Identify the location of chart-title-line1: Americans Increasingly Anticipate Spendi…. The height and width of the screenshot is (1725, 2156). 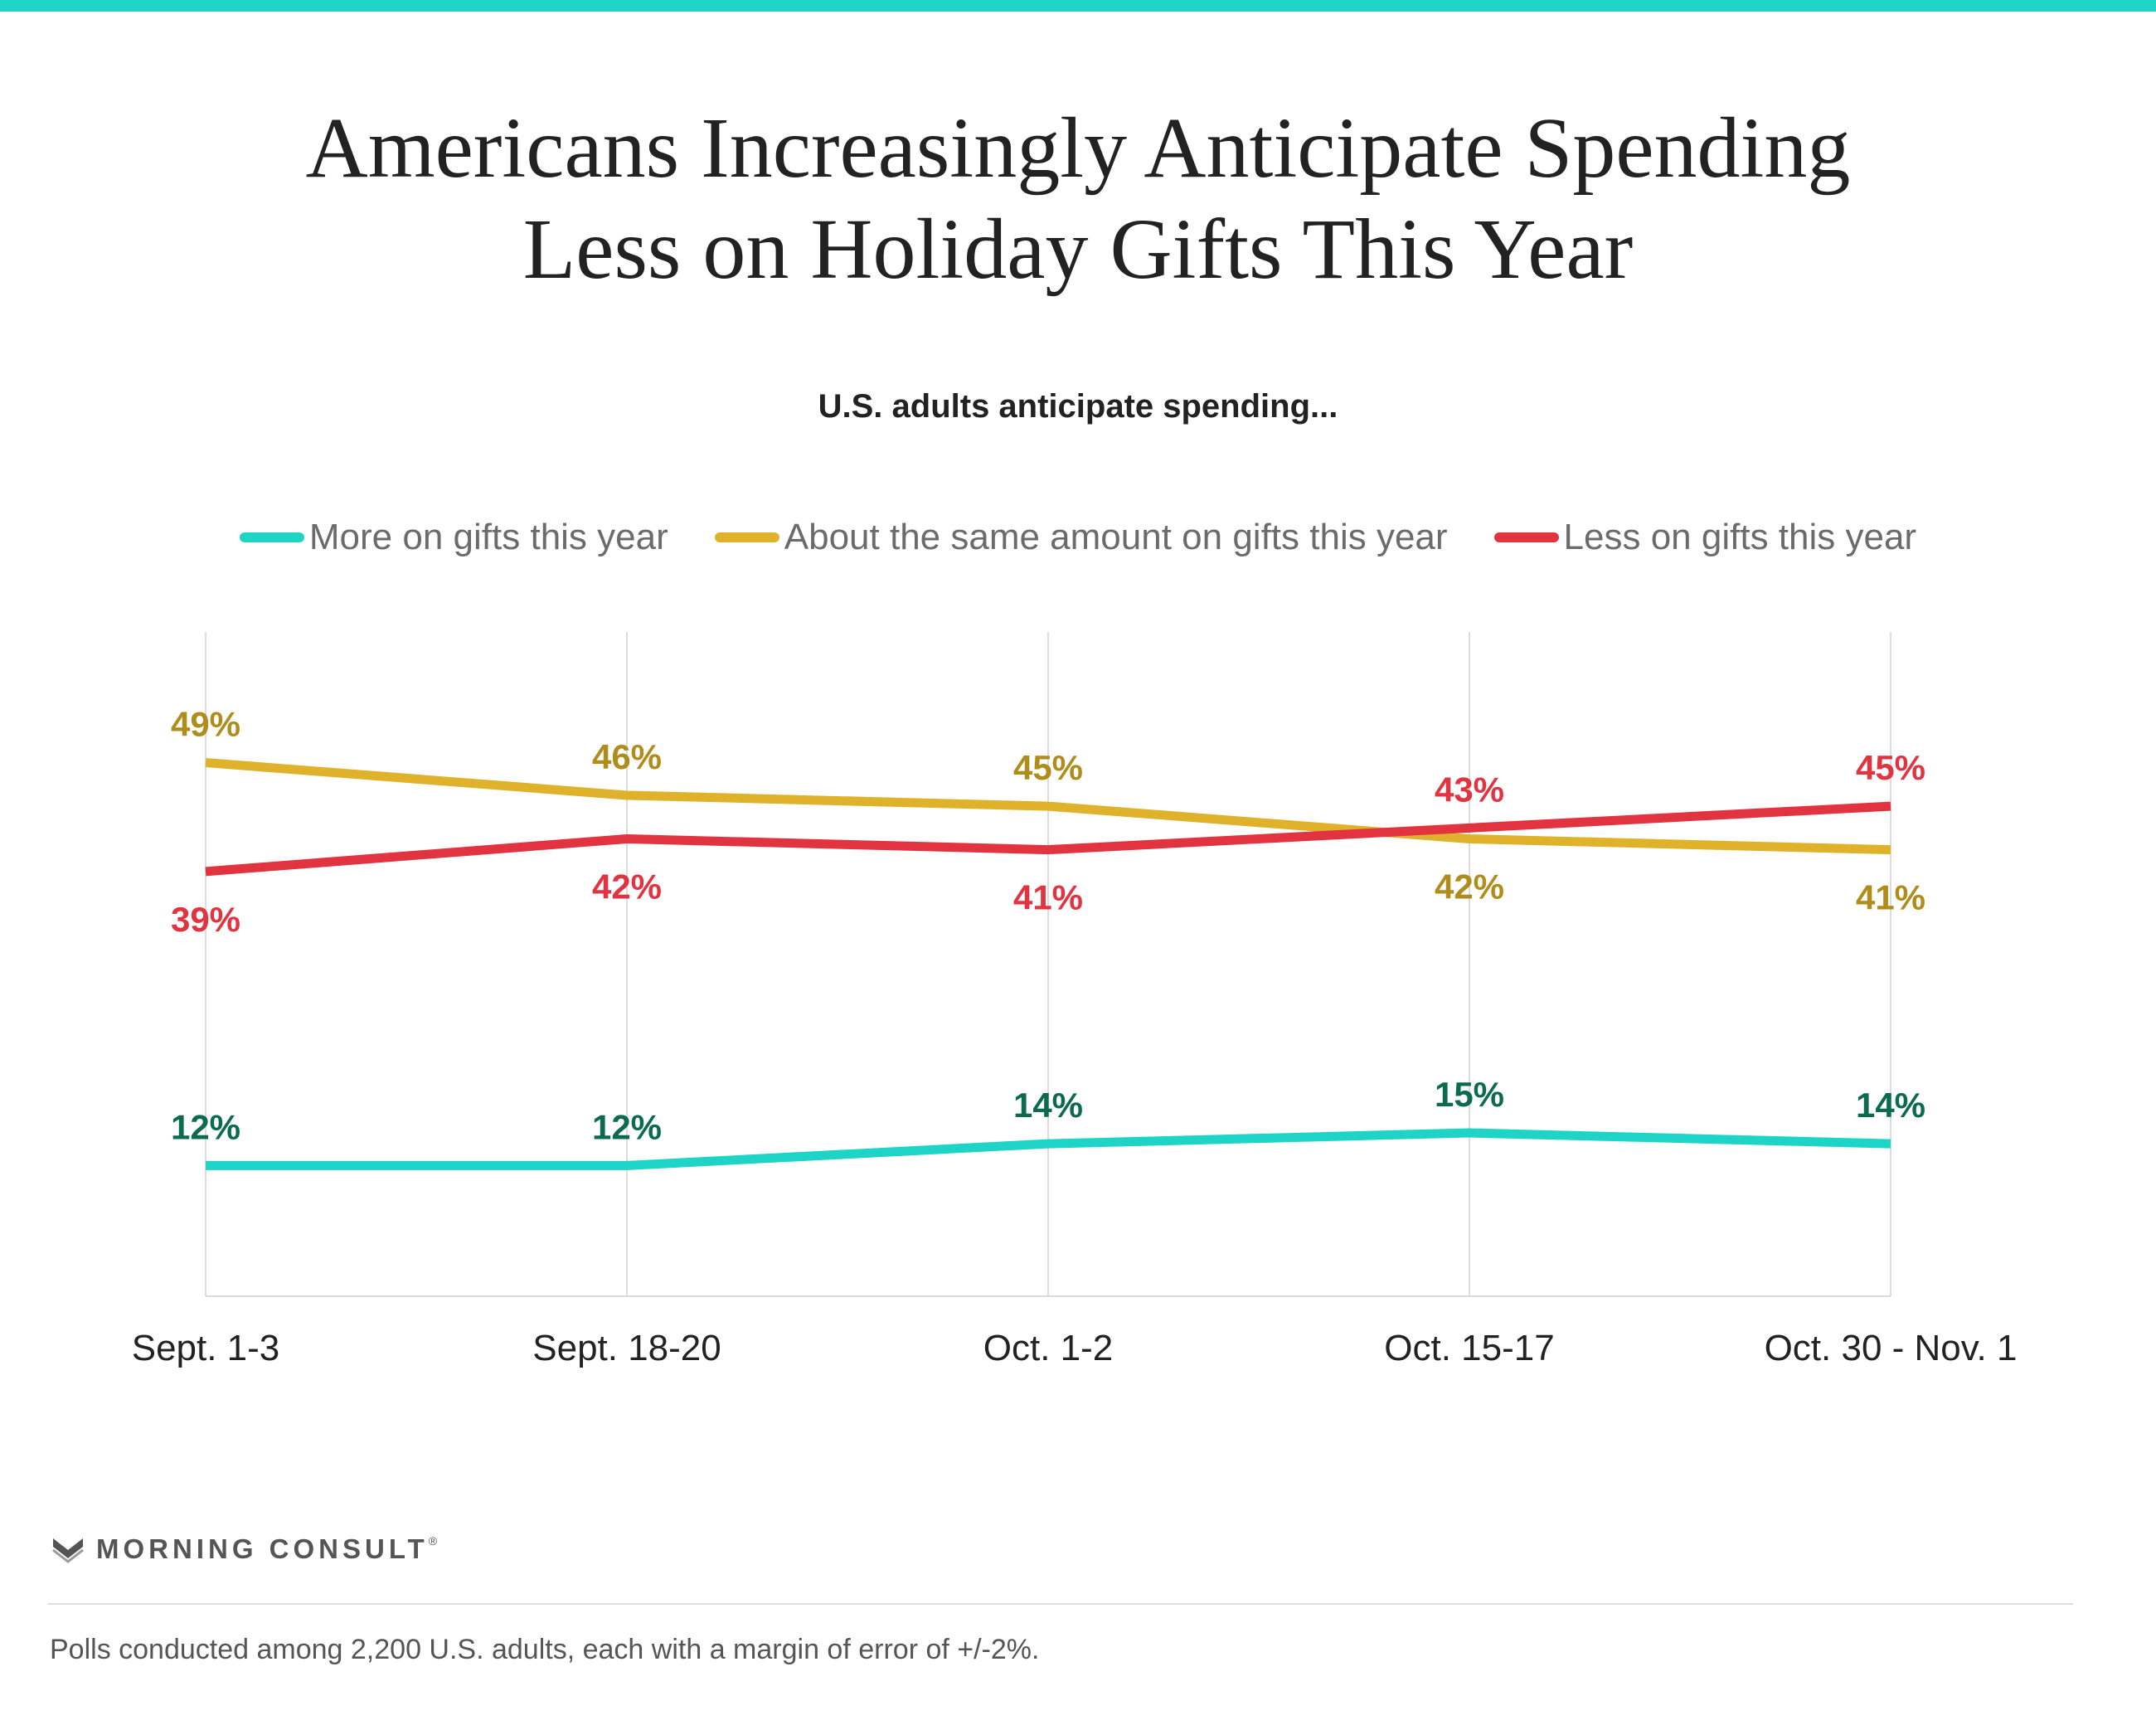
(1078, 148).